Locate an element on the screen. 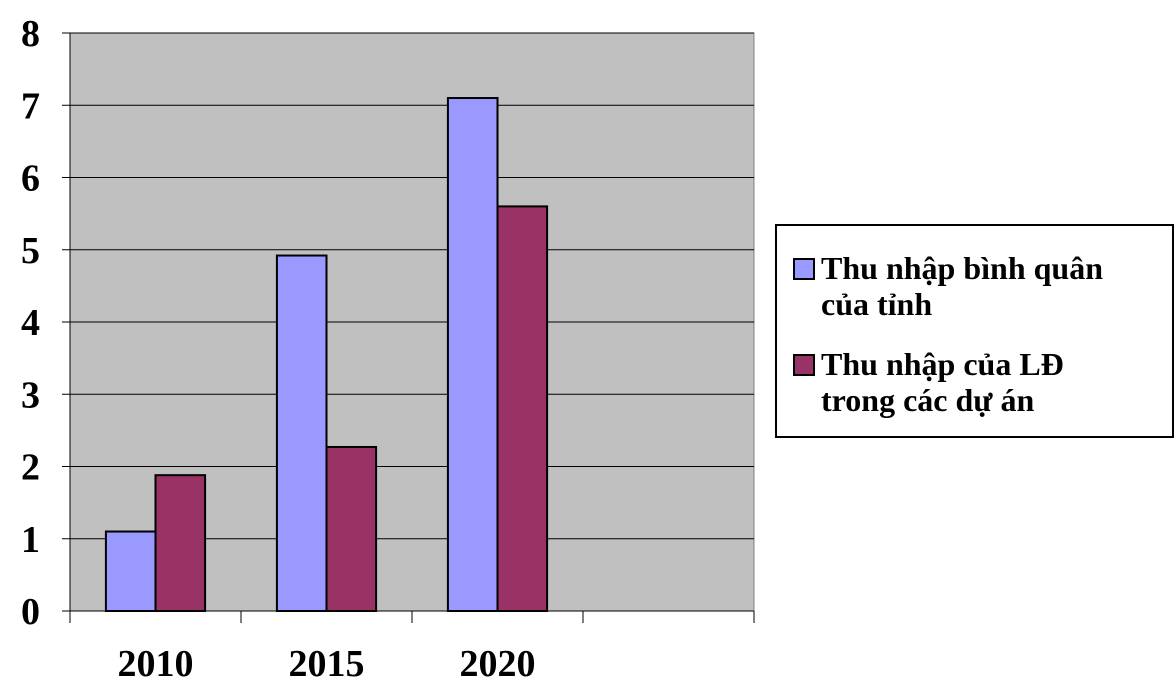  legend-label-series-2: Thu nhập của LĐ trong các dự án is located at coordinates (942, 382).